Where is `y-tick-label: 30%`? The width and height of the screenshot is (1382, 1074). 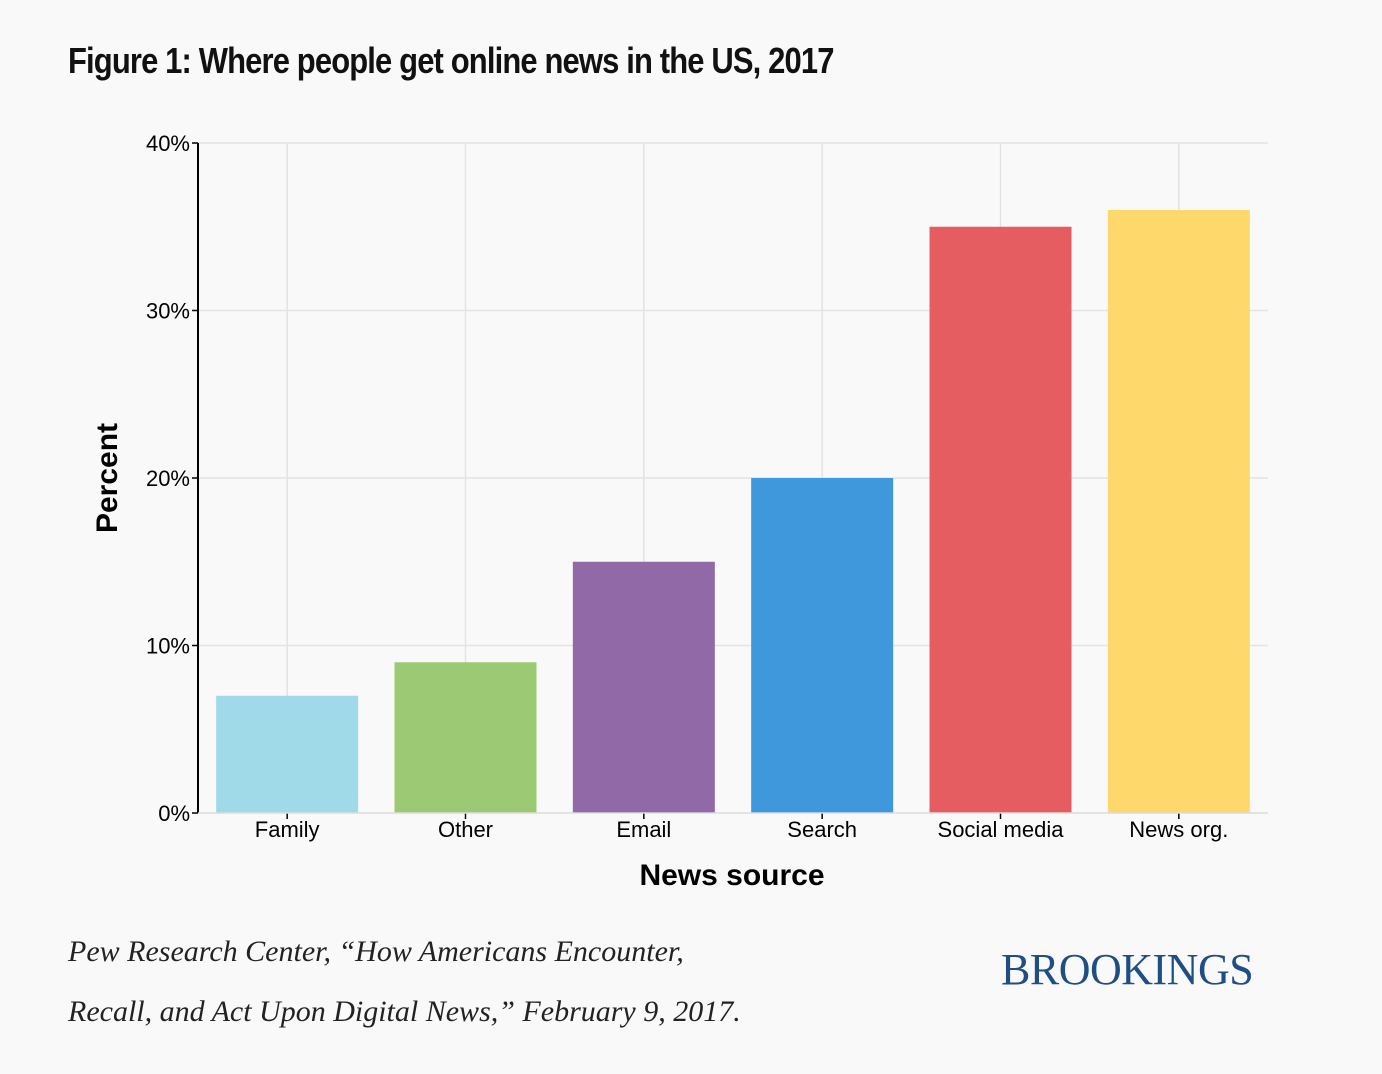
y-tick-label: 30% is located at coordinates (168, 311).